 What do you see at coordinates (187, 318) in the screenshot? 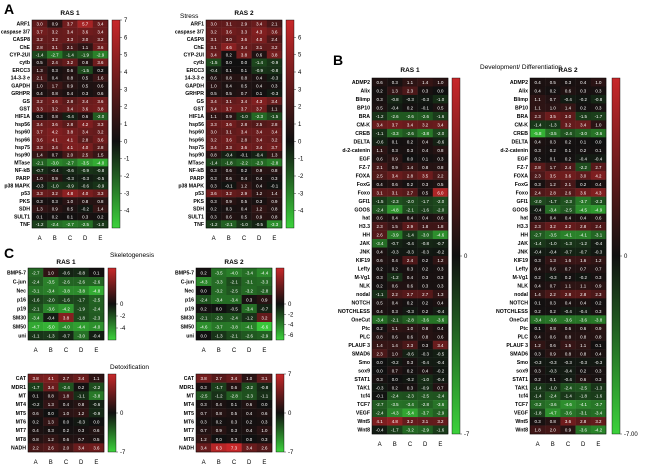
I see `row-label: SM30` at bounding box center [187, 318].